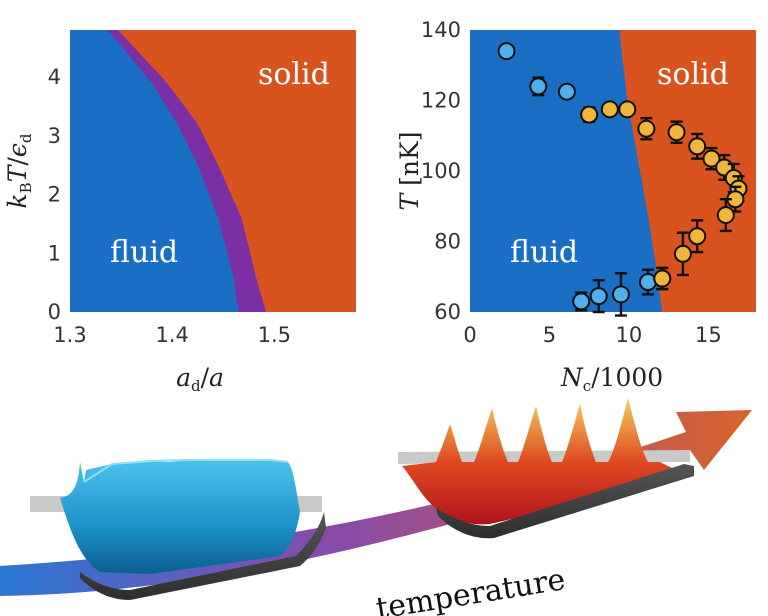  I want to click on y-axis-label: T [nK], so click(409, 171).